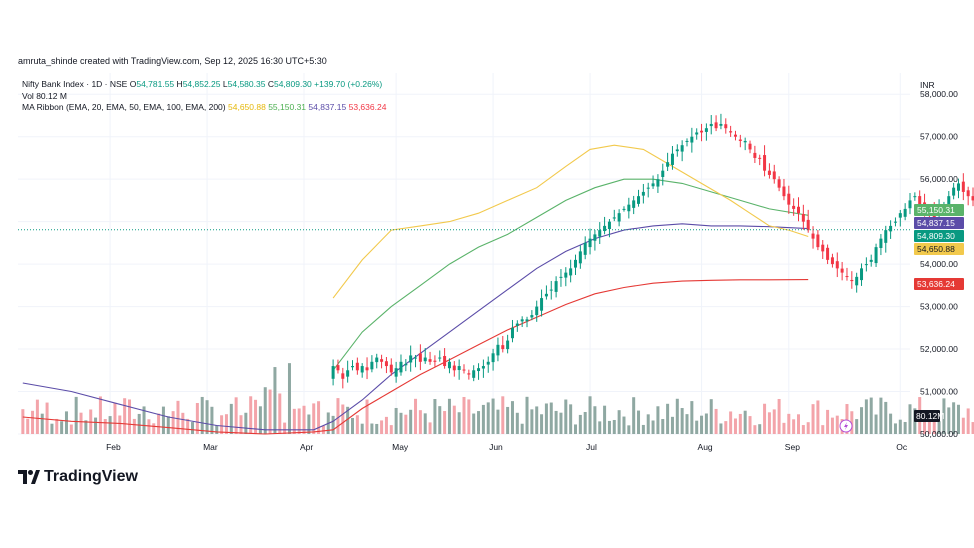  Describe the element at coordinates (91, 476) in the screenshot. I see `brand-name: TradingView` at that location.